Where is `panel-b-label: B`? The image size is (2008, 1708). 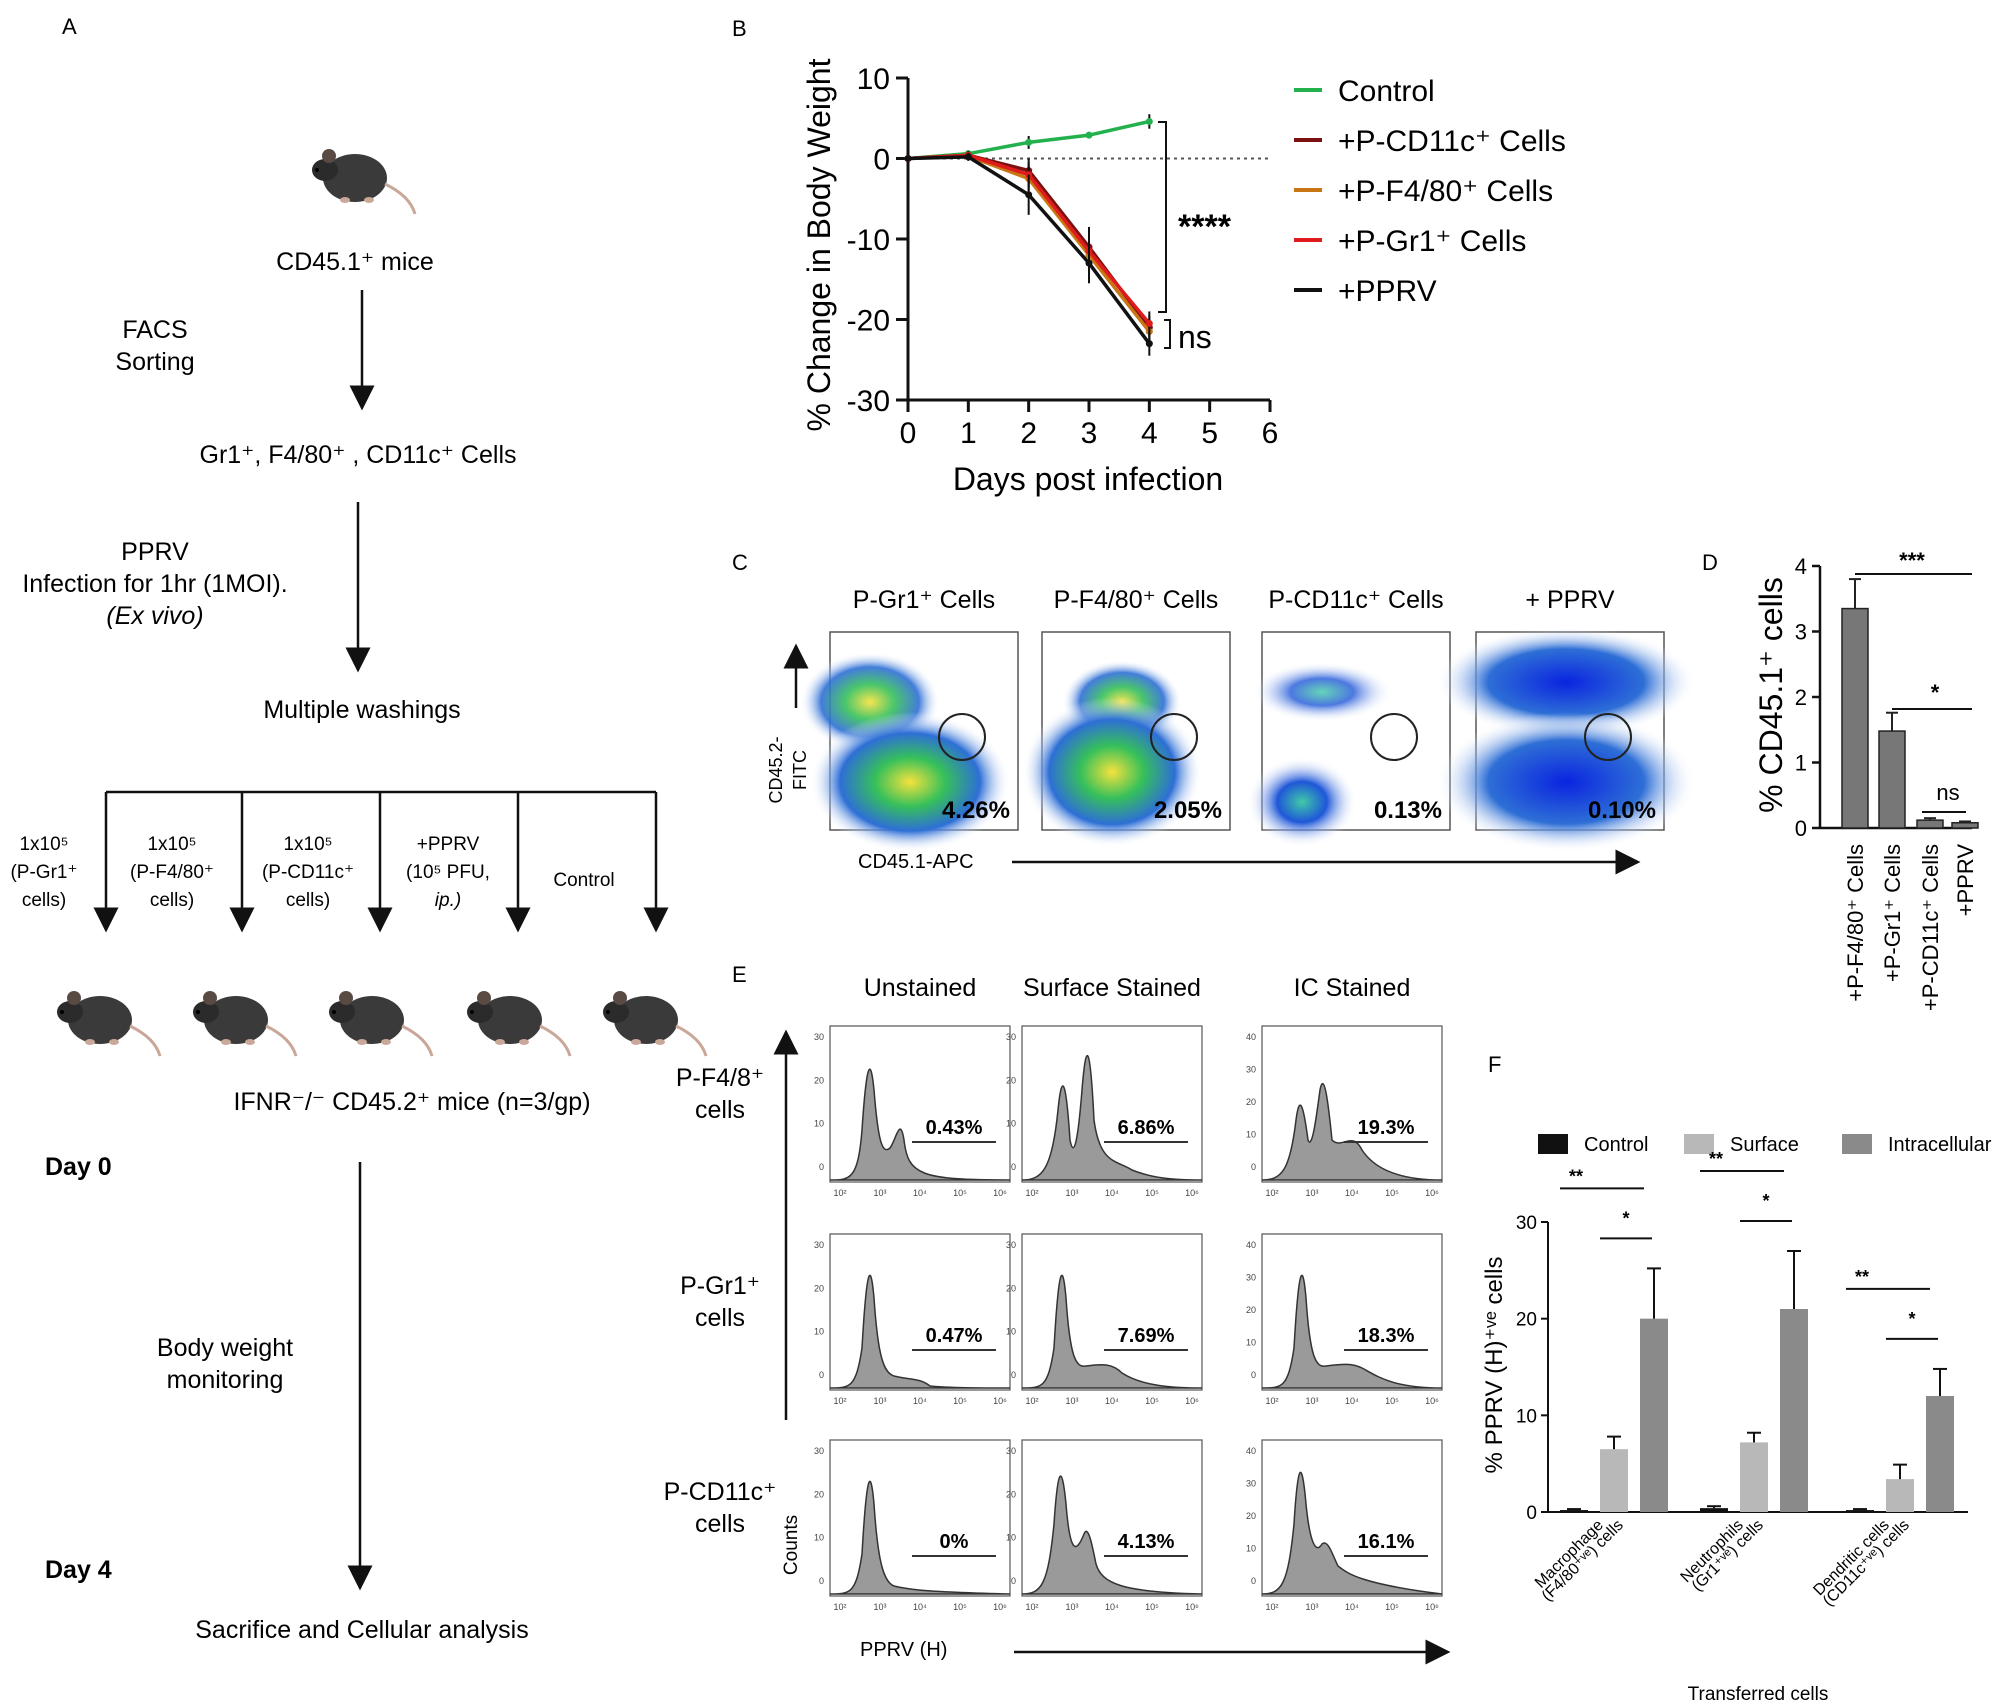
panel-b-label: B is located at coordinates (739, 28).